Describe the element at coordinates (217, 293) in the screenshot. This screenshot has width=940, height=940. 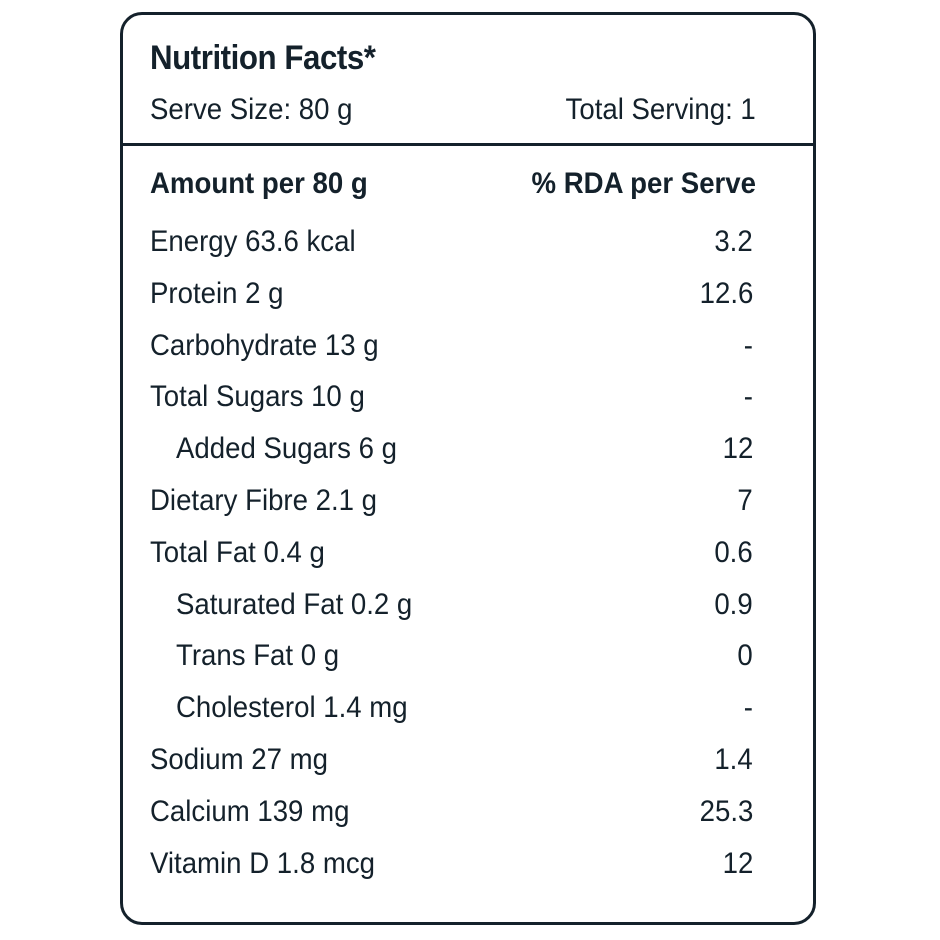
I see `nutrient-name: Protein 2 g` at that location.